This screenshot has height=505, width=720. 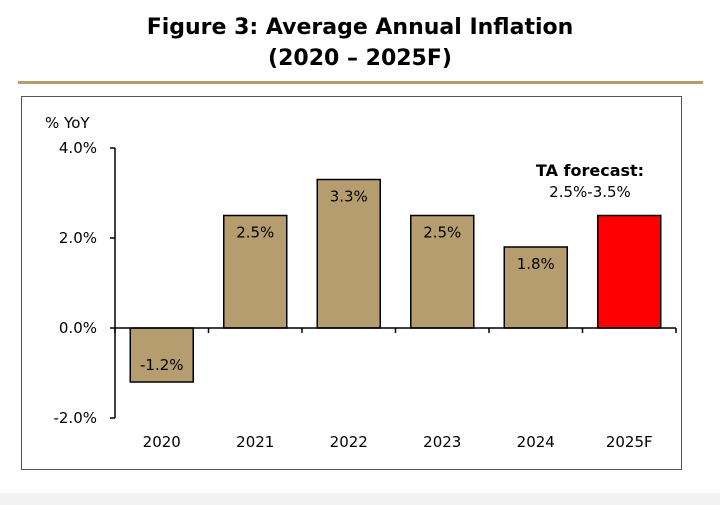 I want to click on y-tick-label: 0.0%, so click(x=78, y=328).